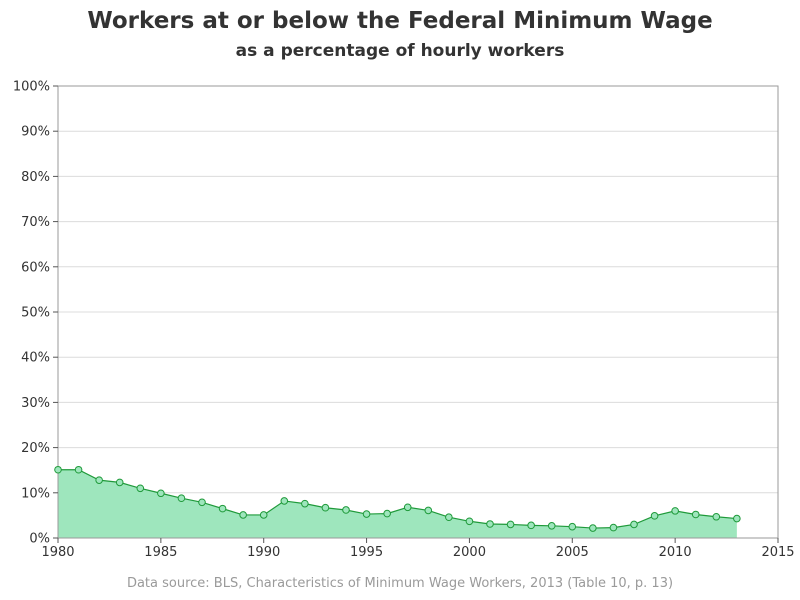 The width and height of the screenshot is (800, 600). I want to click on area-layer, so click(397, 503).